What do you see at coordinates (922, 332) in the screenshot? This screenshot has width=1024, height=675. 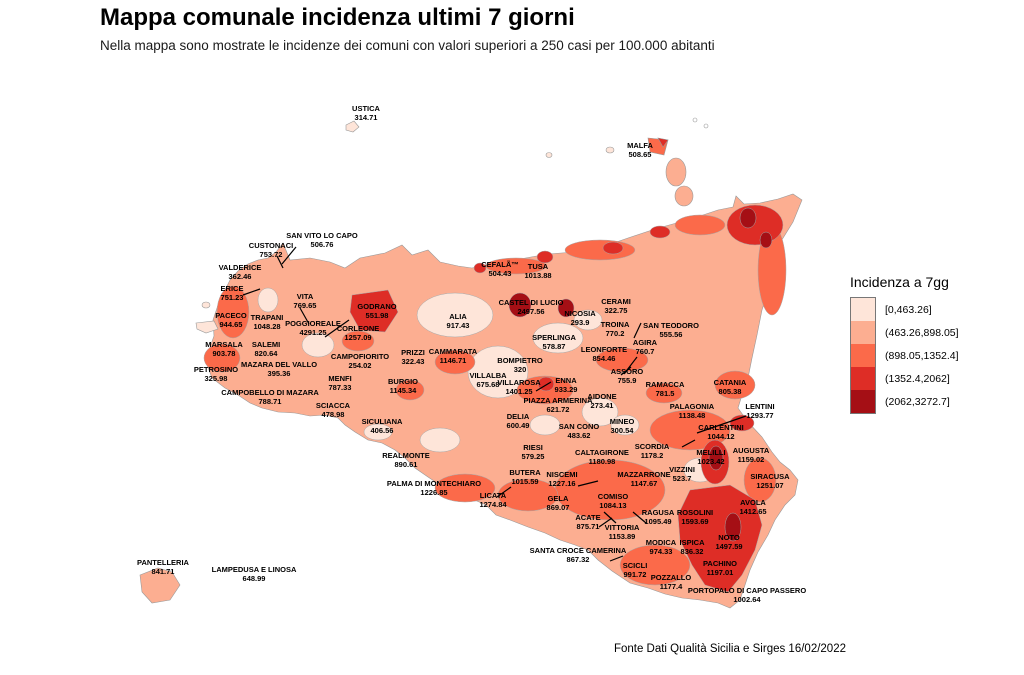 I see `legend-range-label: (463.26,898.05]` at bounding box center [922, 332].